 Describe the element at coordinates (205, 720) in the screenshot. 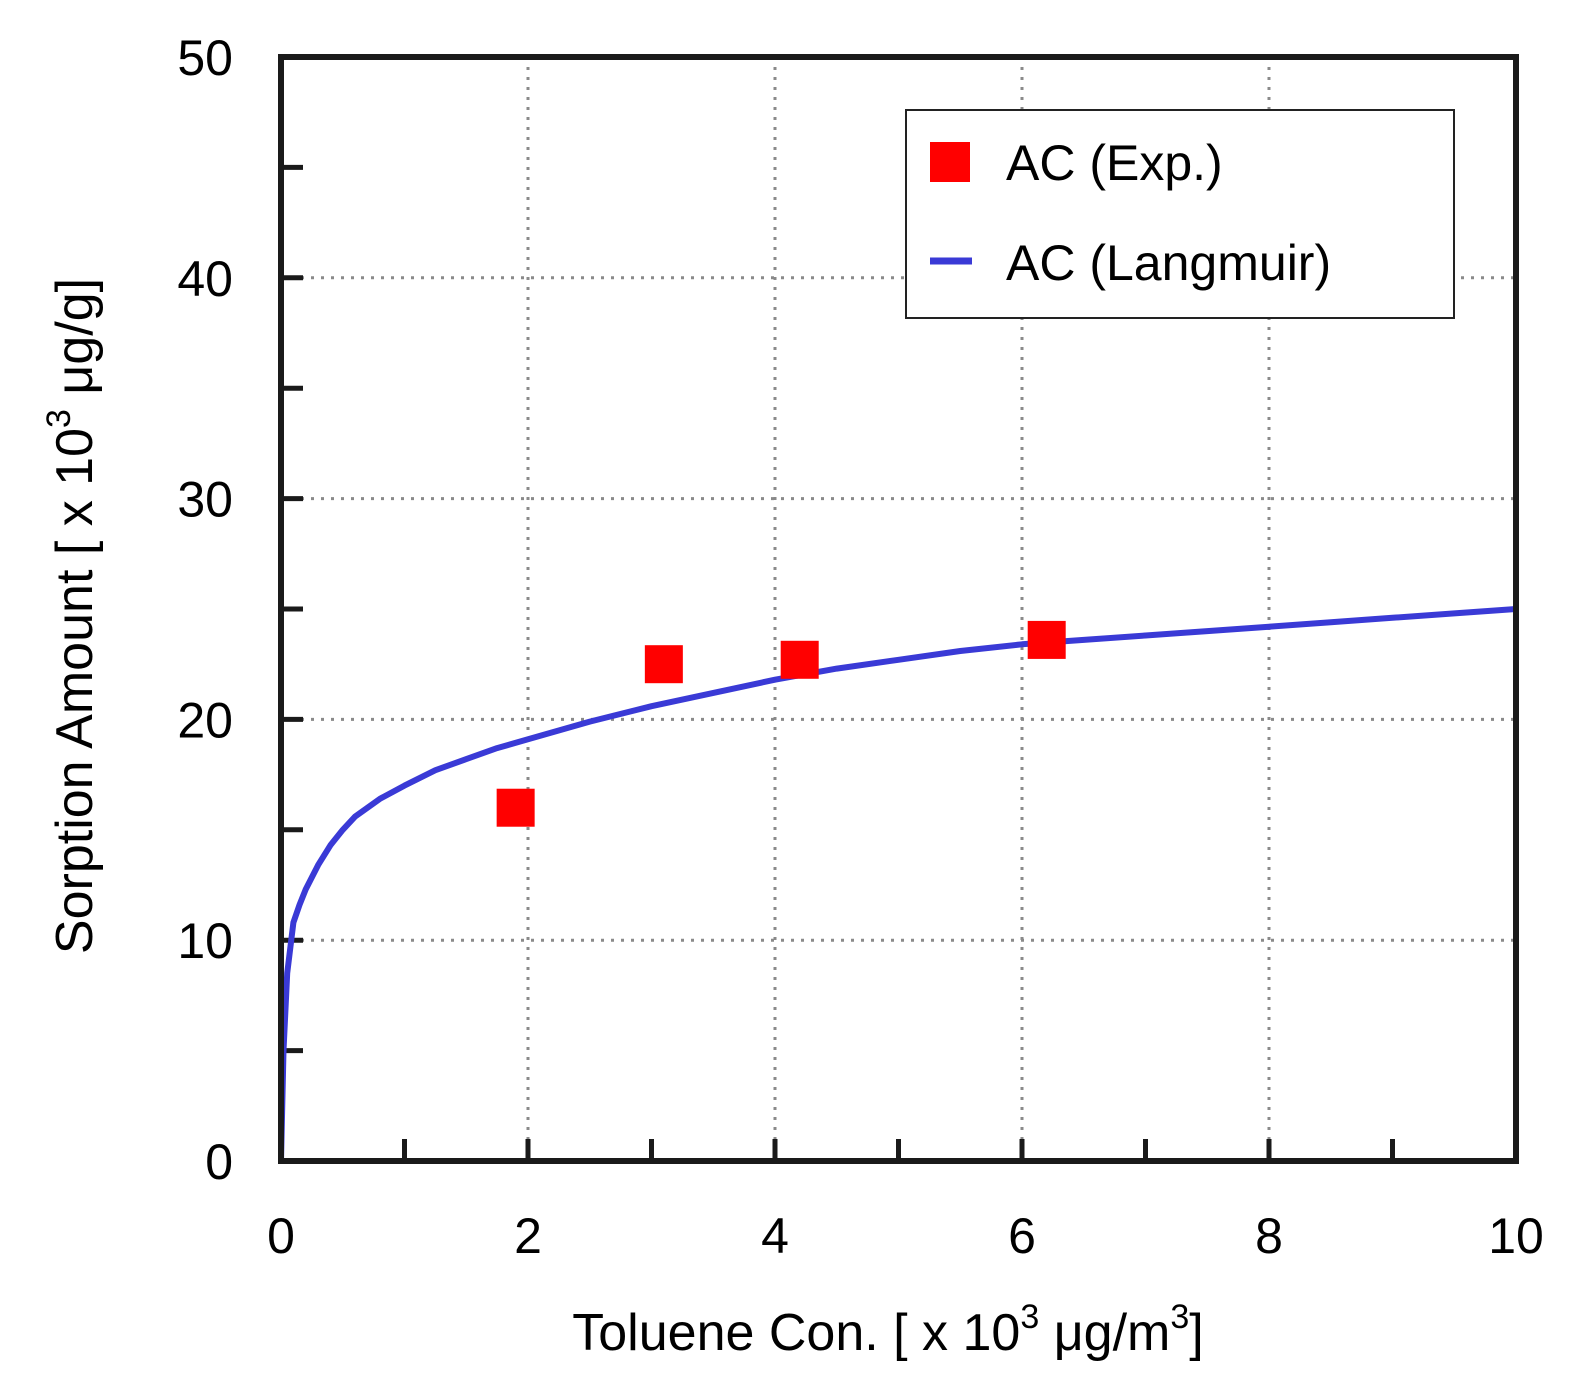

I see `y-tick-label: 20` at that location.